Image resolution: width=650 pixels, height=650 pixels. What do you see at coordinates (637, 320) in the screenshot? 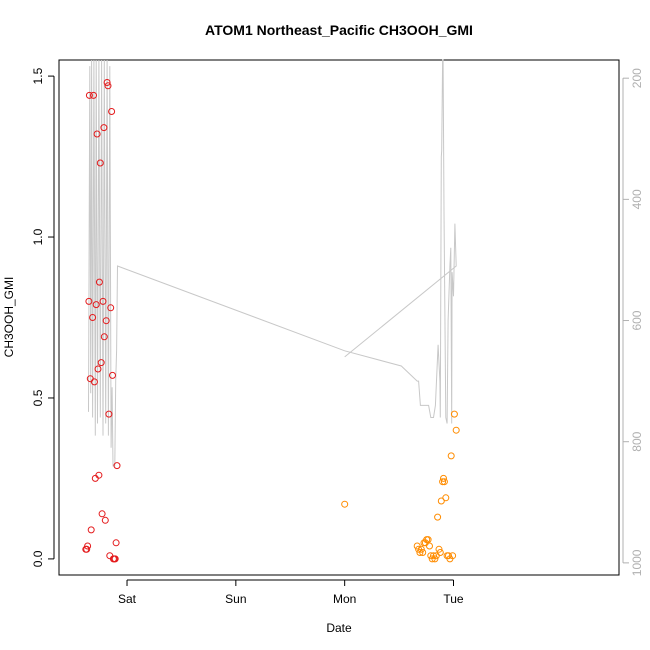
I see `y2-tick-label: 600` at bounding box center [637, 320].